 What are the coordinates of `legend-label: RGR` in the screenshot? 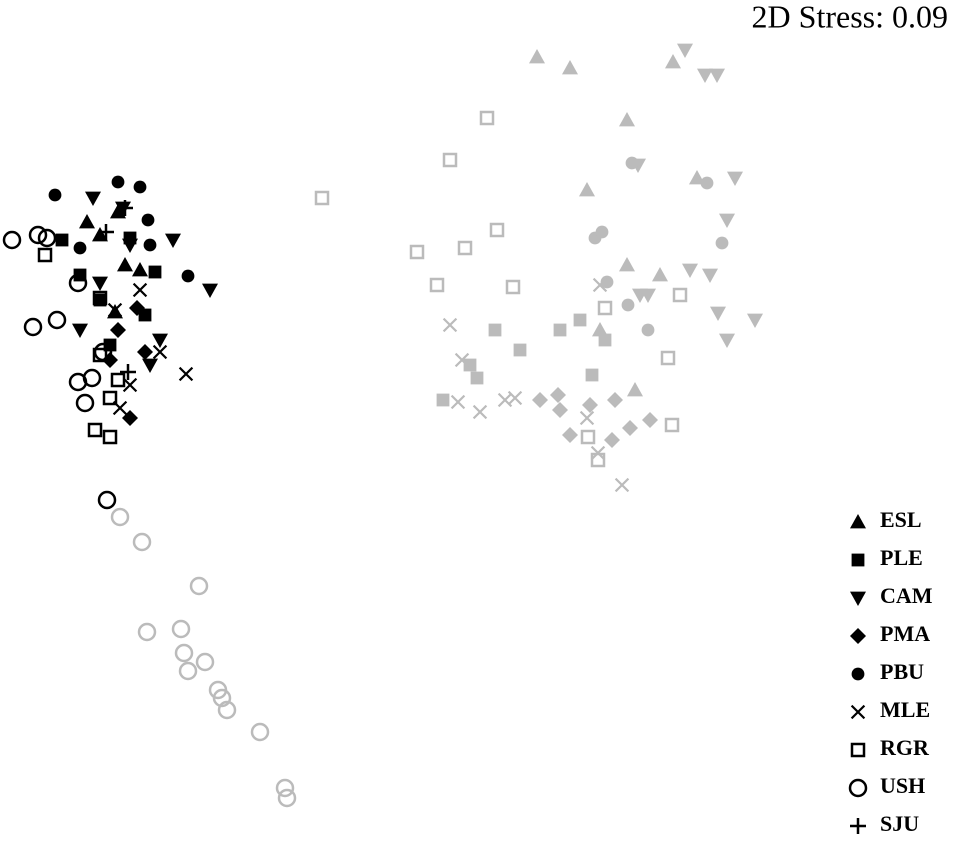 It's located at (905, 747).